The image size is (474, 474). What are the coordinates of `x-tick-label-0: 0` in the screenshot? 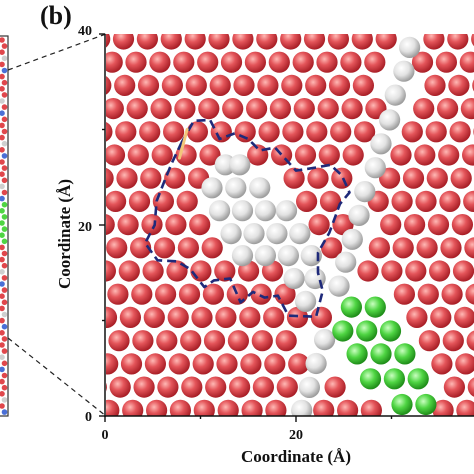 It's located at (105, 435).